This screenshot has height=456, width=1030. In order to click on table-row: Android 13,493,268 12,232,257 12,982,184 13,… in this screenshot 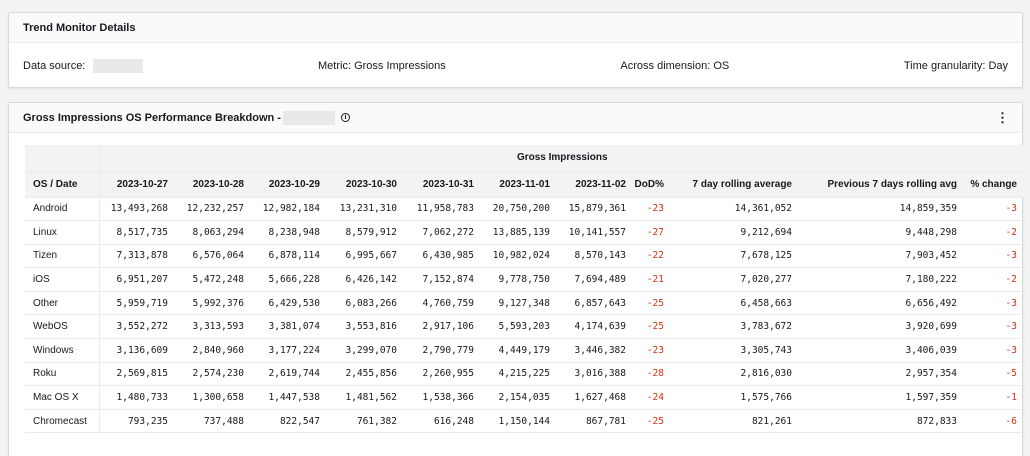, I will do `click(525, 209)`.